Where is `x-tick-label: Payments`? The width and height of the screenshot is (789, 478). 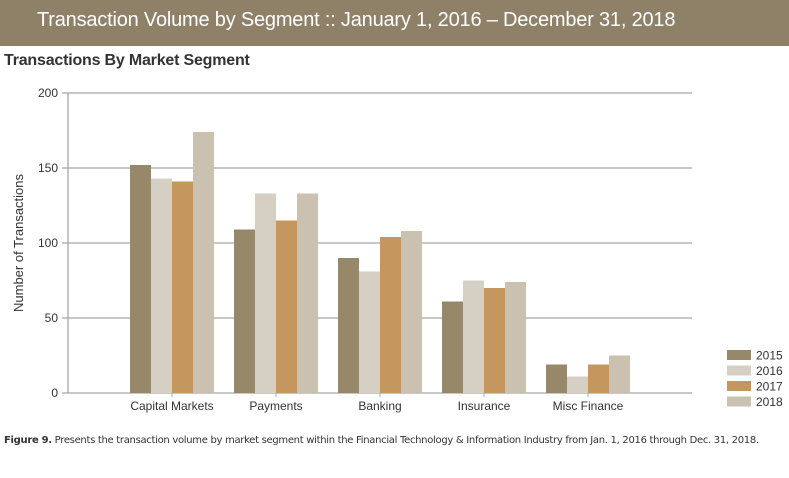 x-tick-label: Payments is located at coordinates (275, 406).